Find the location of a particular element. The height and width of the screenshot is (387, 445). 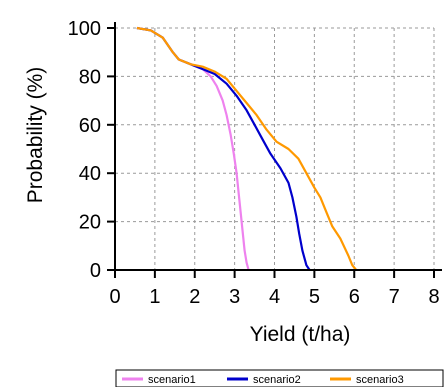

x-tick-label: 4 is located at coordinates (274, 297).